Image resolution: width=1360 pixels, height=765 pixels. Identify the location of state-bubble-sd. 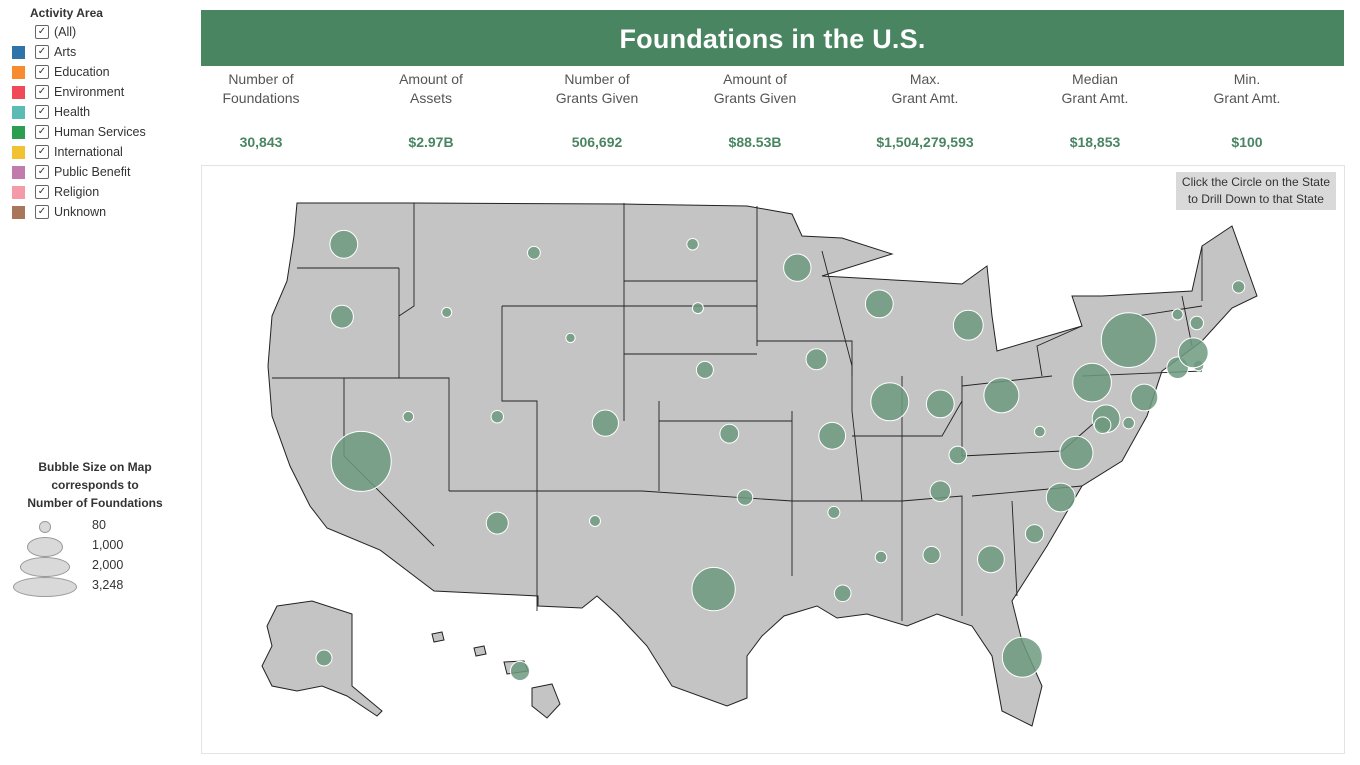
(697, 308).